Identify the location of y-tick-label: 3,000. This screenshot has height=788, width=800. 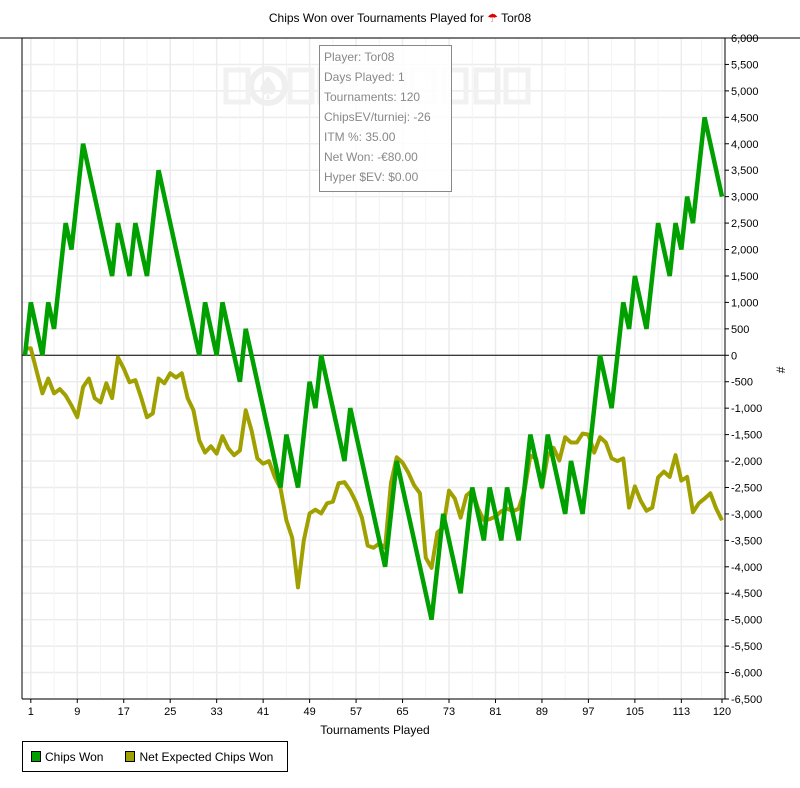
(745, 198).